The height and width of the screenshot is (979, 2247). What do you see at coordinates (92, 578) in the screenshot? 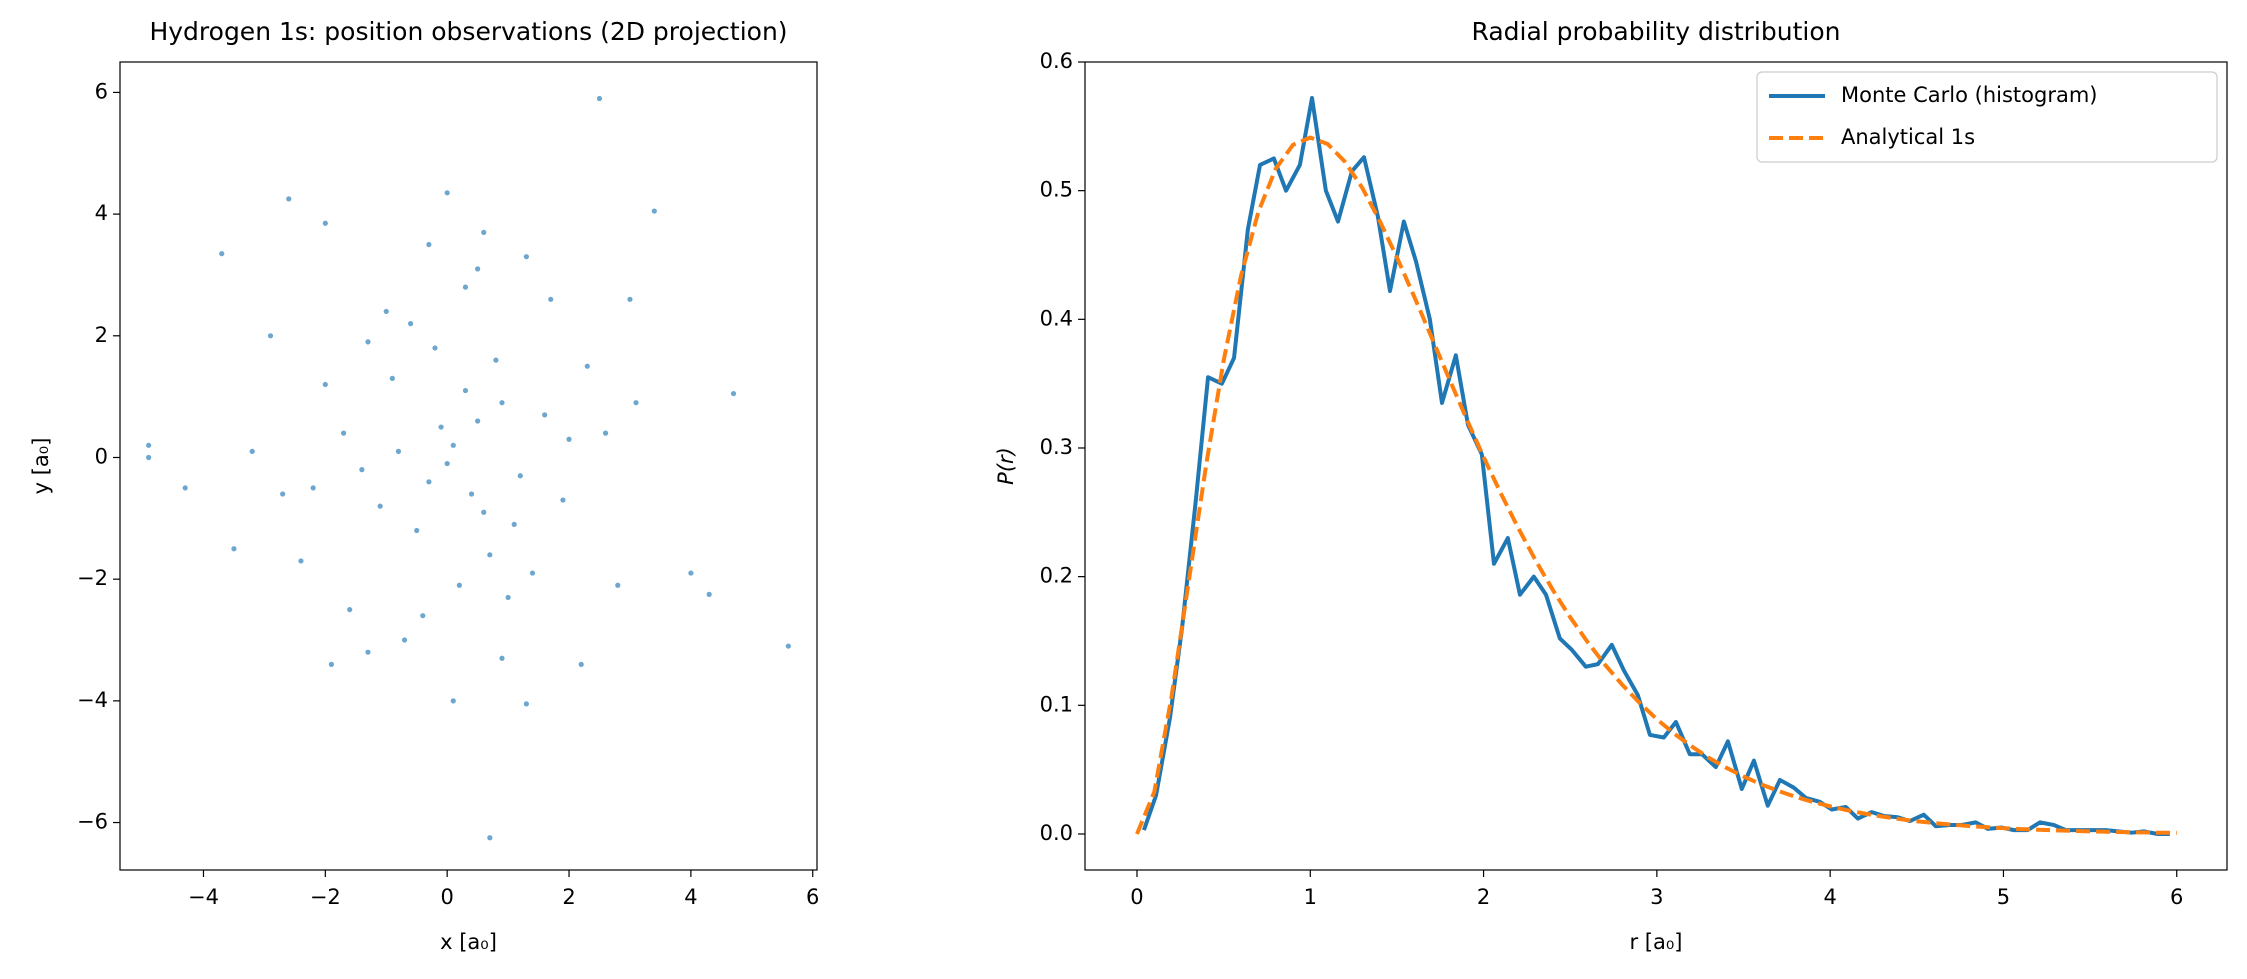
I see `y-tick-label: −2` at bounding box center [92, 578].